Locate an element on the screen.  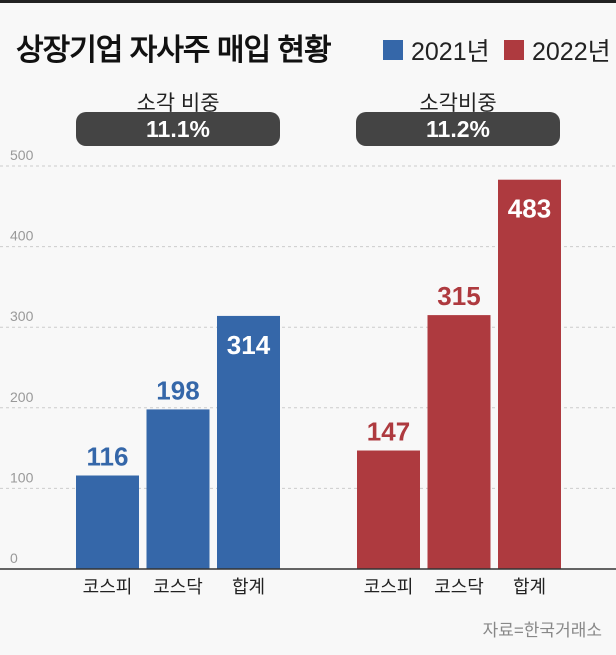
legend-item-2022: 2022년 is located at coordinates (557, 50).